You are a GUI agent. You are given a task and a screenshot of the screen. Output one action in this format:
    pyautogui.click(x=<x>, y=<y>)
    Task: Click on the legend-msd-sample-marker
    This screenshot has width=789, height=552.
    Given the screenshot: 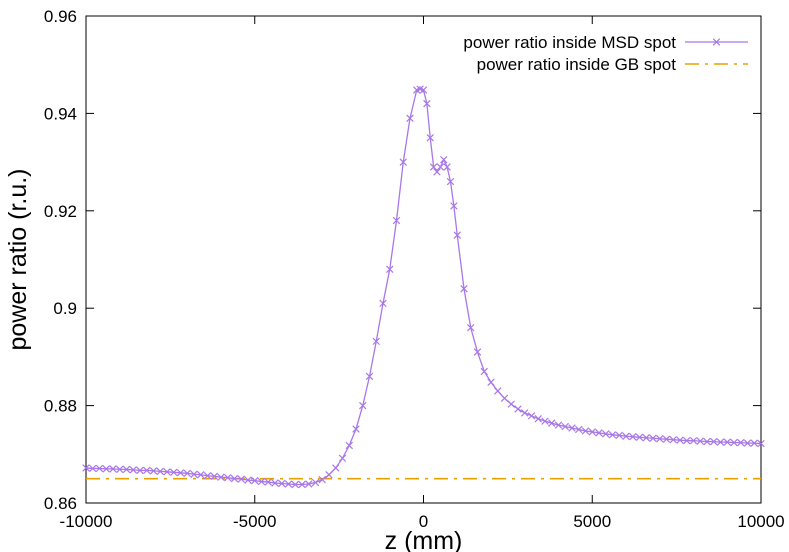 What is the action you would take?
    pyautogui.click(x=716, y=42)
    